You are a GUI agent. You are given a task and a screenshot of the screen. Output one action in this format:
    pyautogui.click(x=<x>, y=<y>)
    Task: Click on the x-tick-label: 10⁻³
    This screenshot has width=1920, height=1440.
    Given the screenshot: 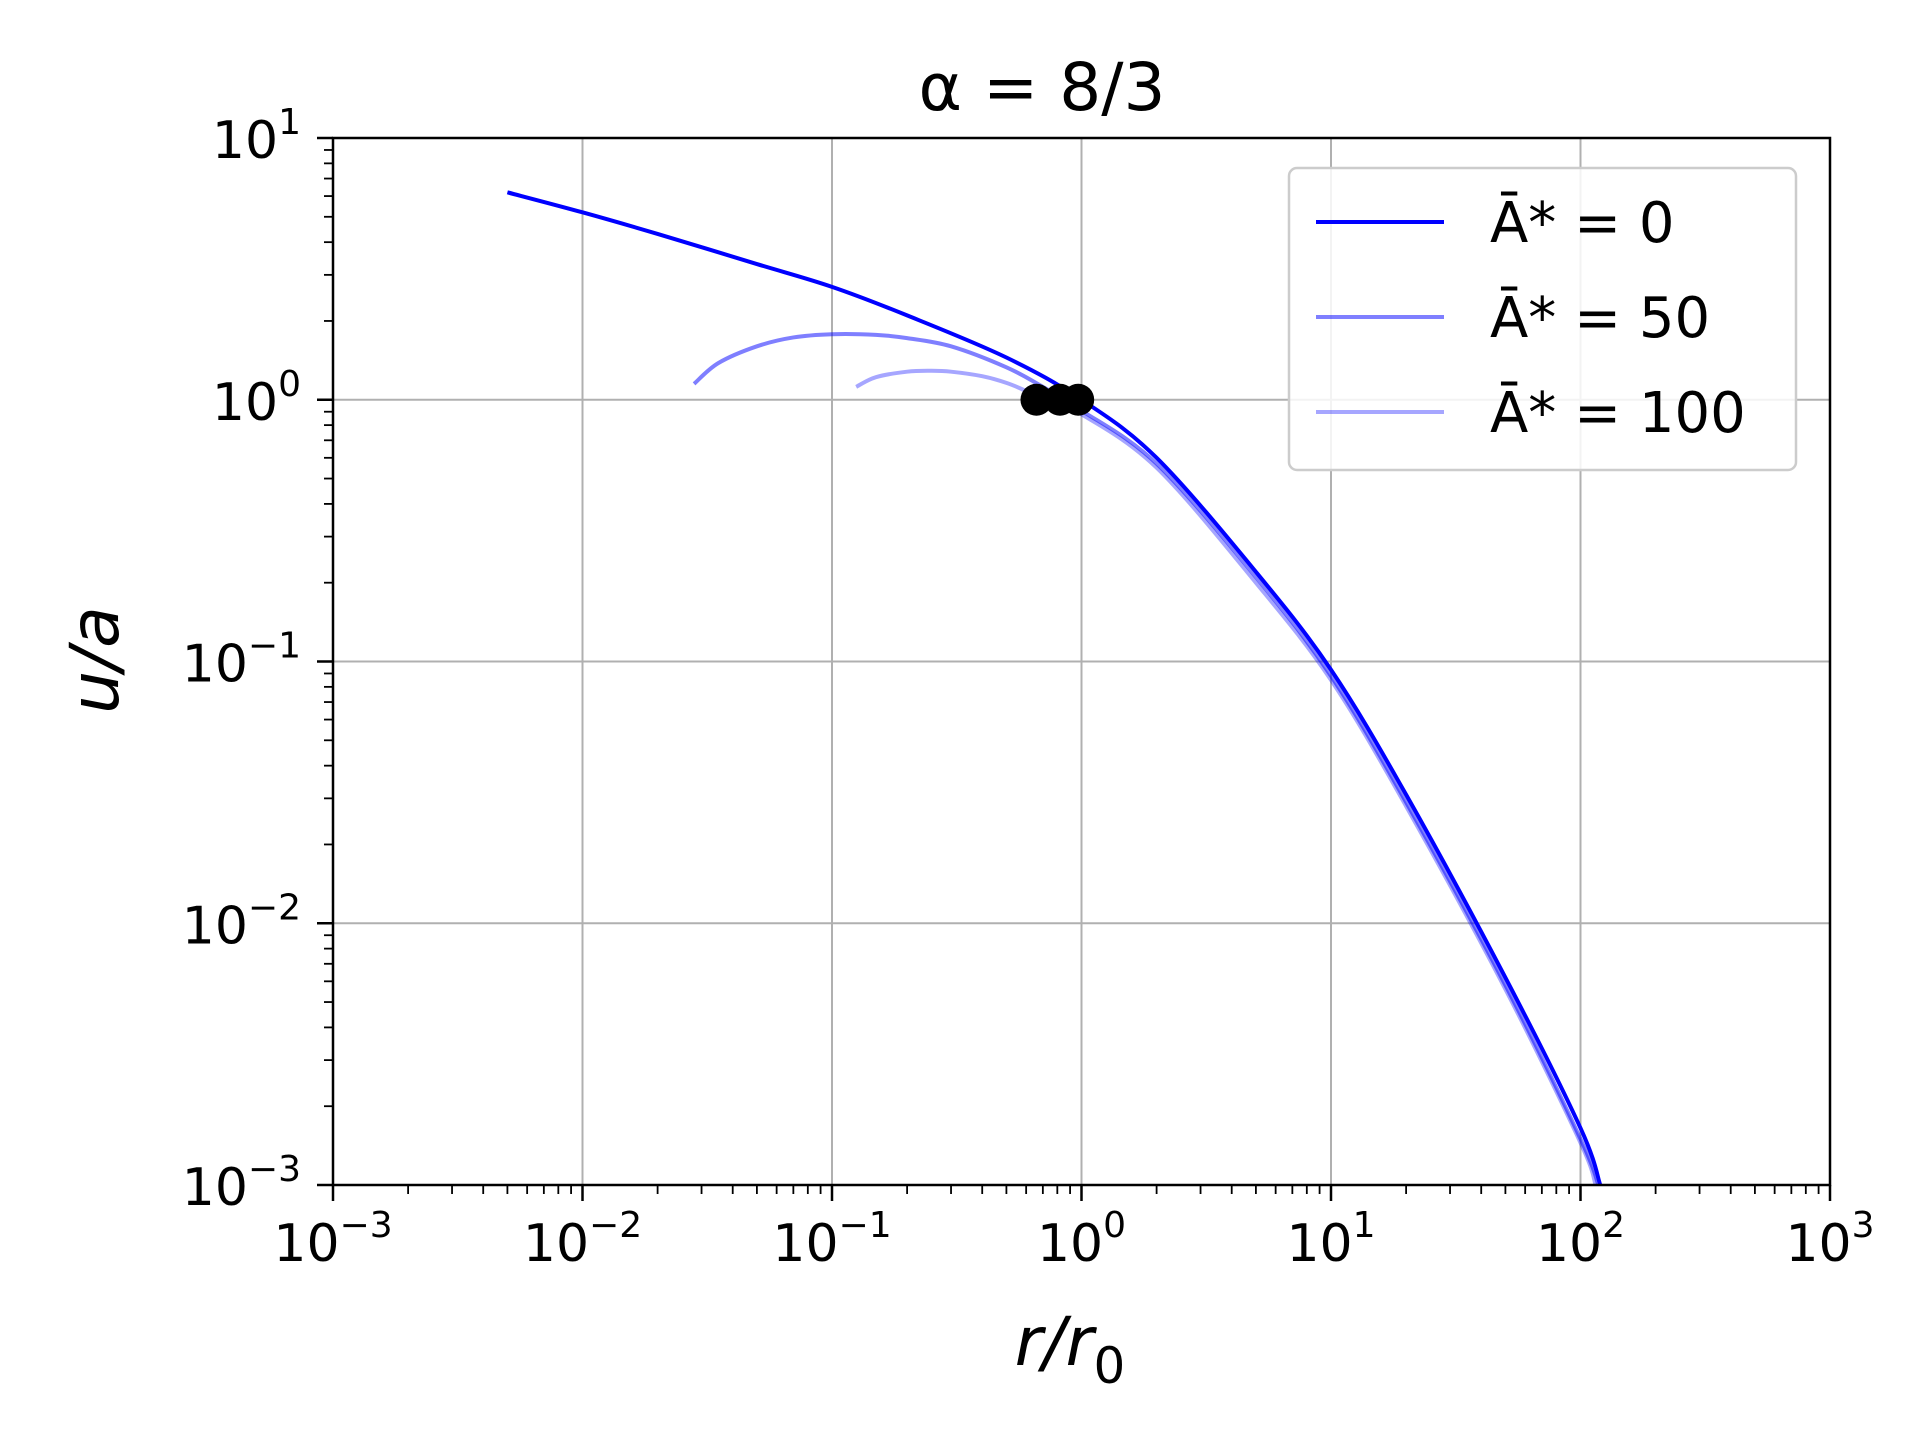 What is the action you would take?
    pyautogui.click(x=332, y=1239)
    